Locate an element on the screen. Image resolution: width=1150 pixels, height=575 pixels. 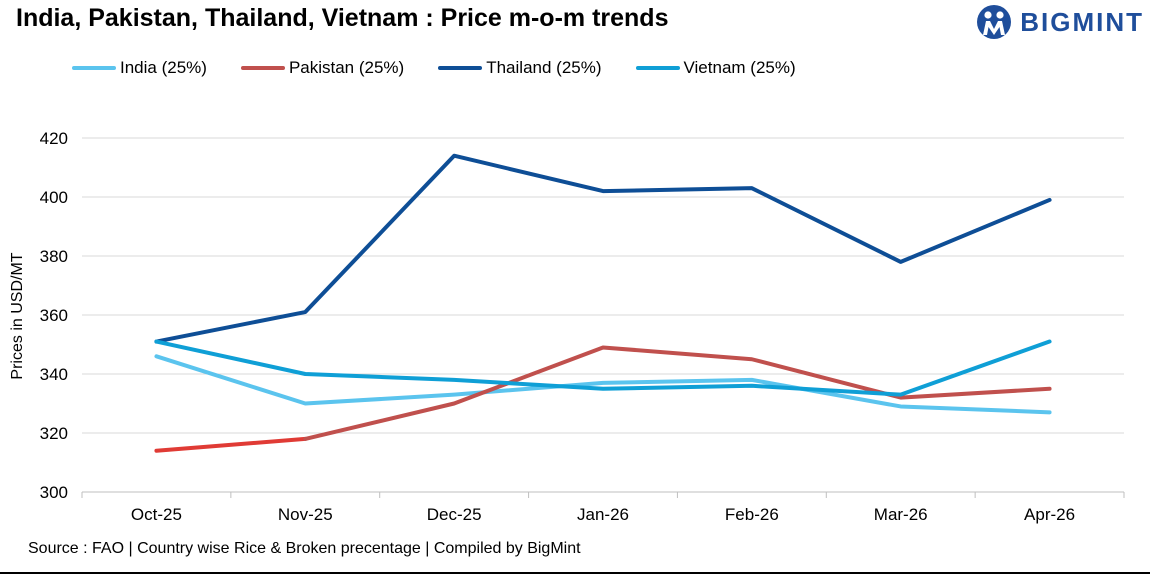
brand-logo: BIGMINT is located at coordinates (1060, 22).